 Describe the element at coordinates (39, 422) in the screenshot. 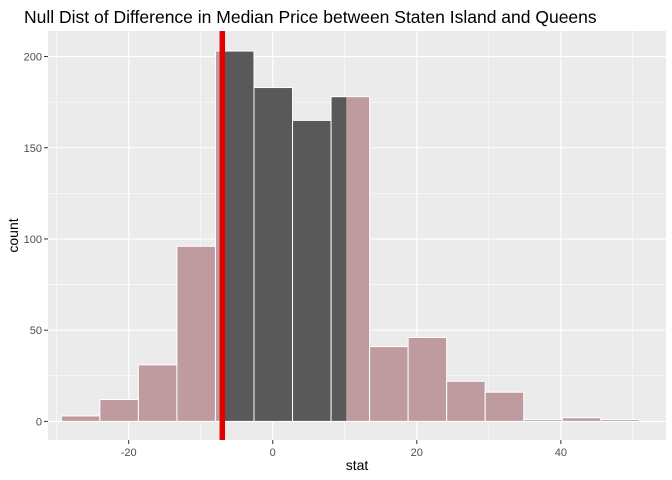

I see `y-tick-label: 0` at that location.